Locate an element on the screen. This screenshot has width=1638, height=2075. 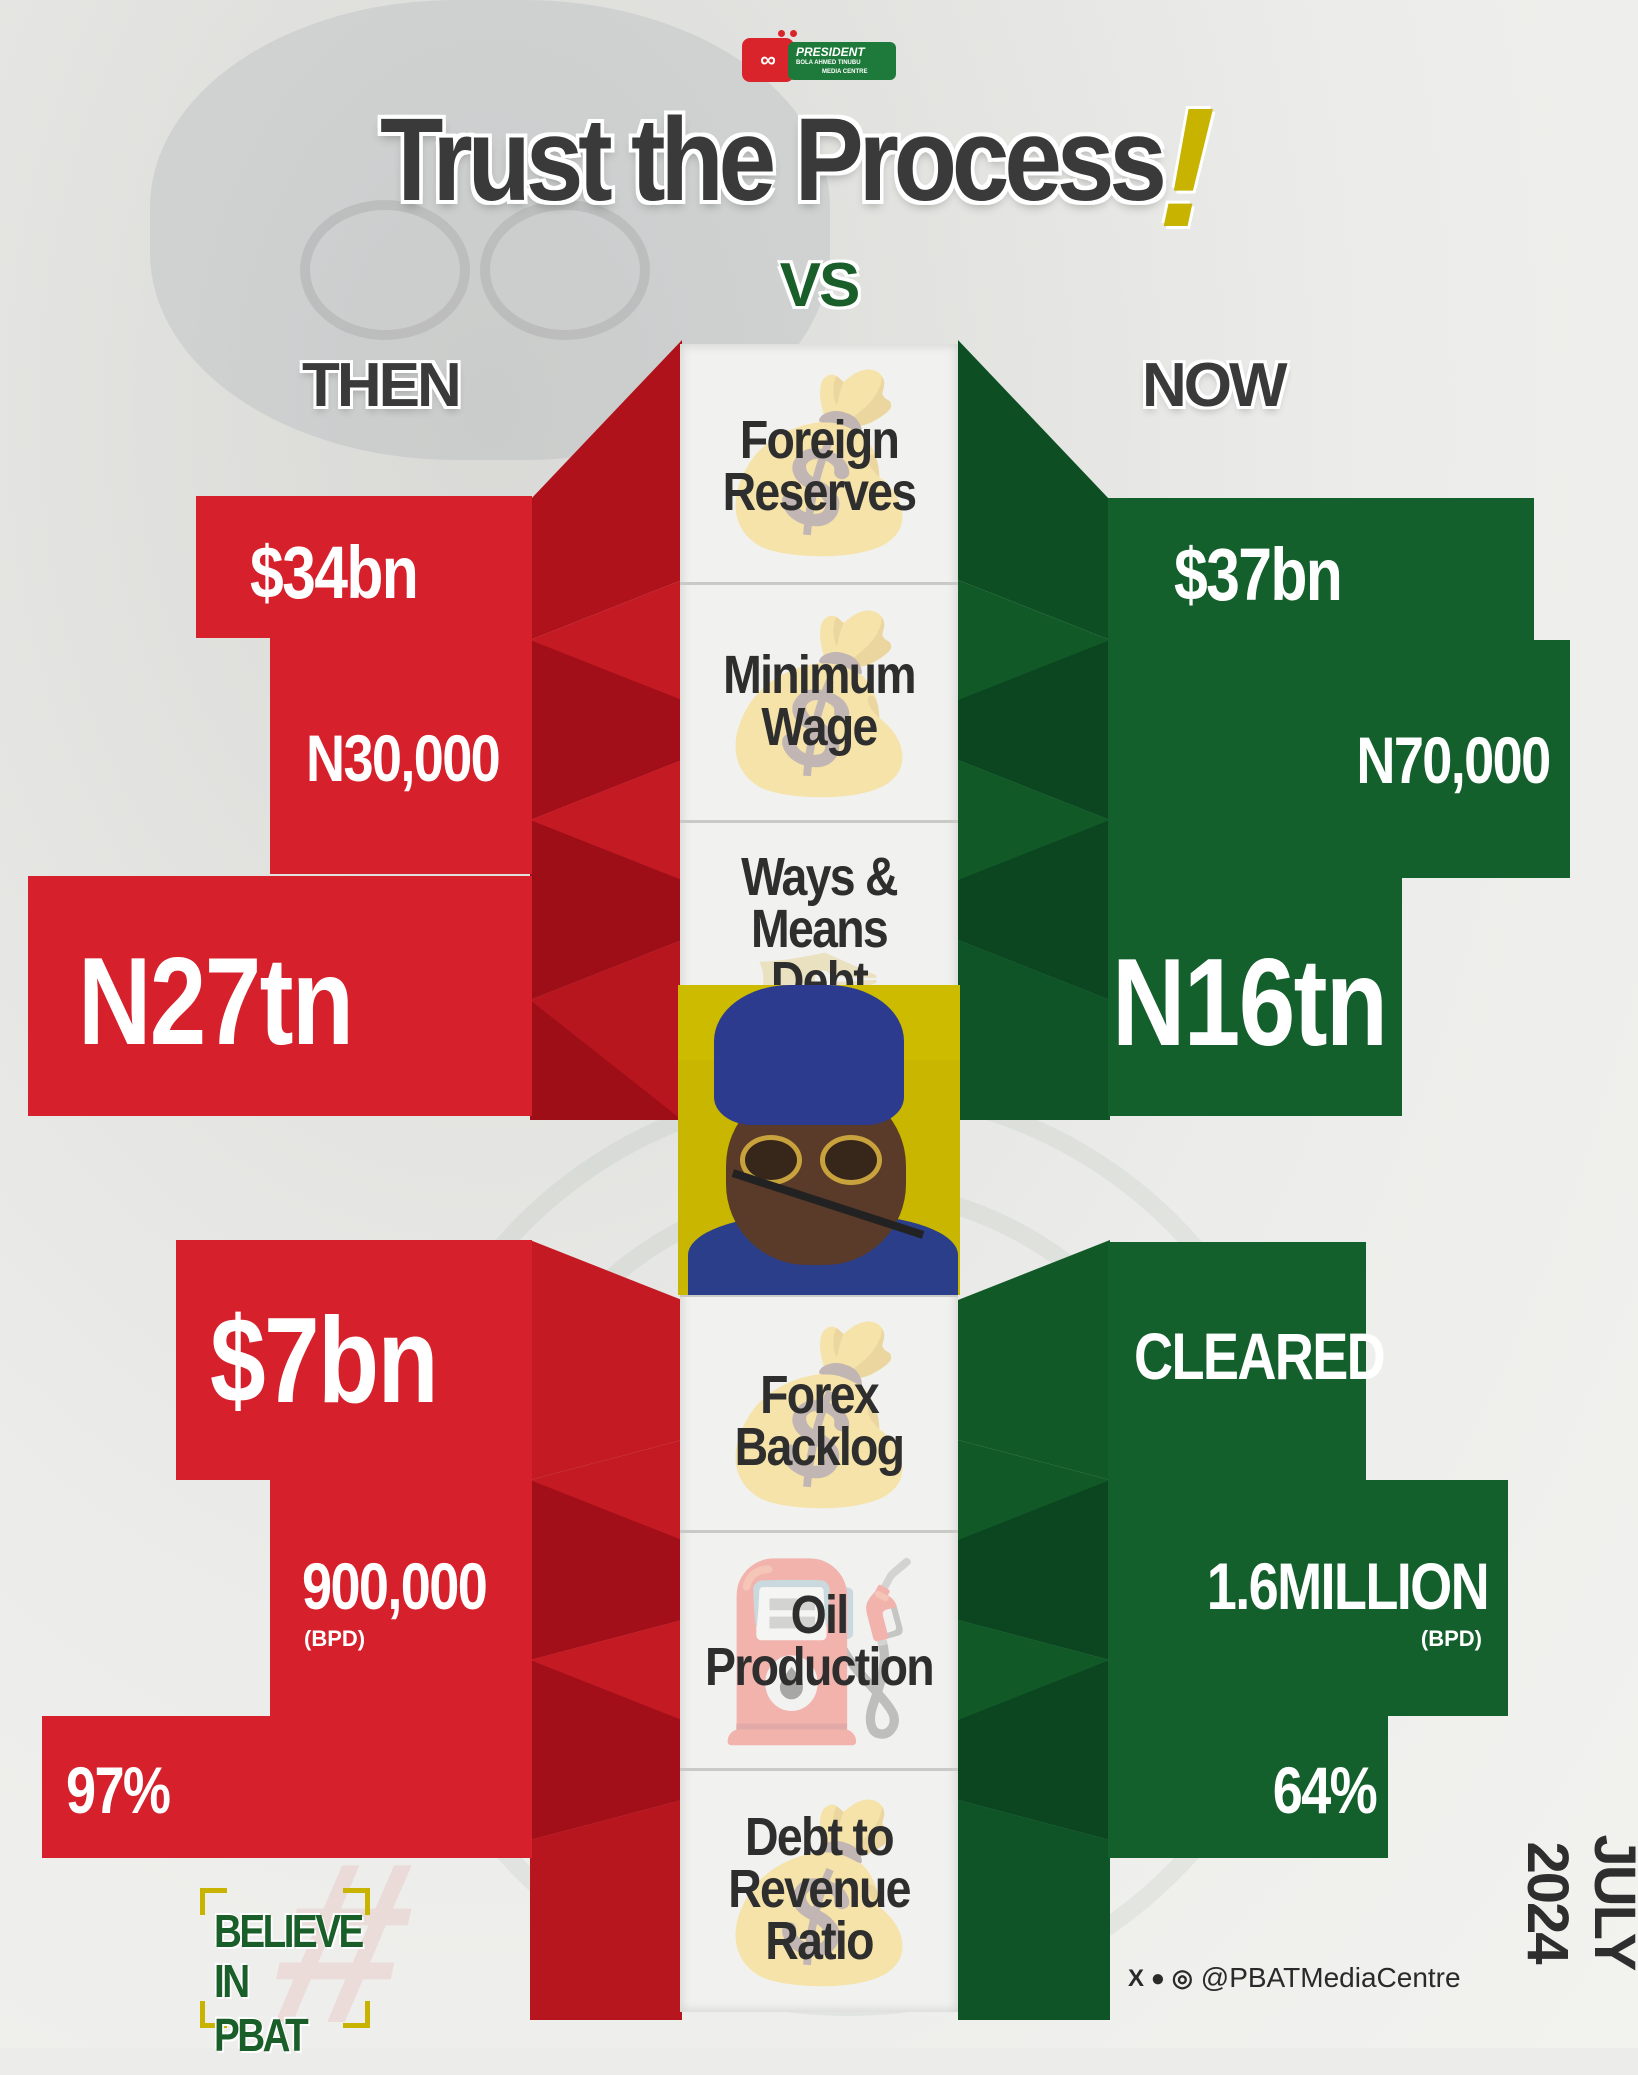
now-ways-means-debt-value: N16tn is located at coordinates (1250, 1003).